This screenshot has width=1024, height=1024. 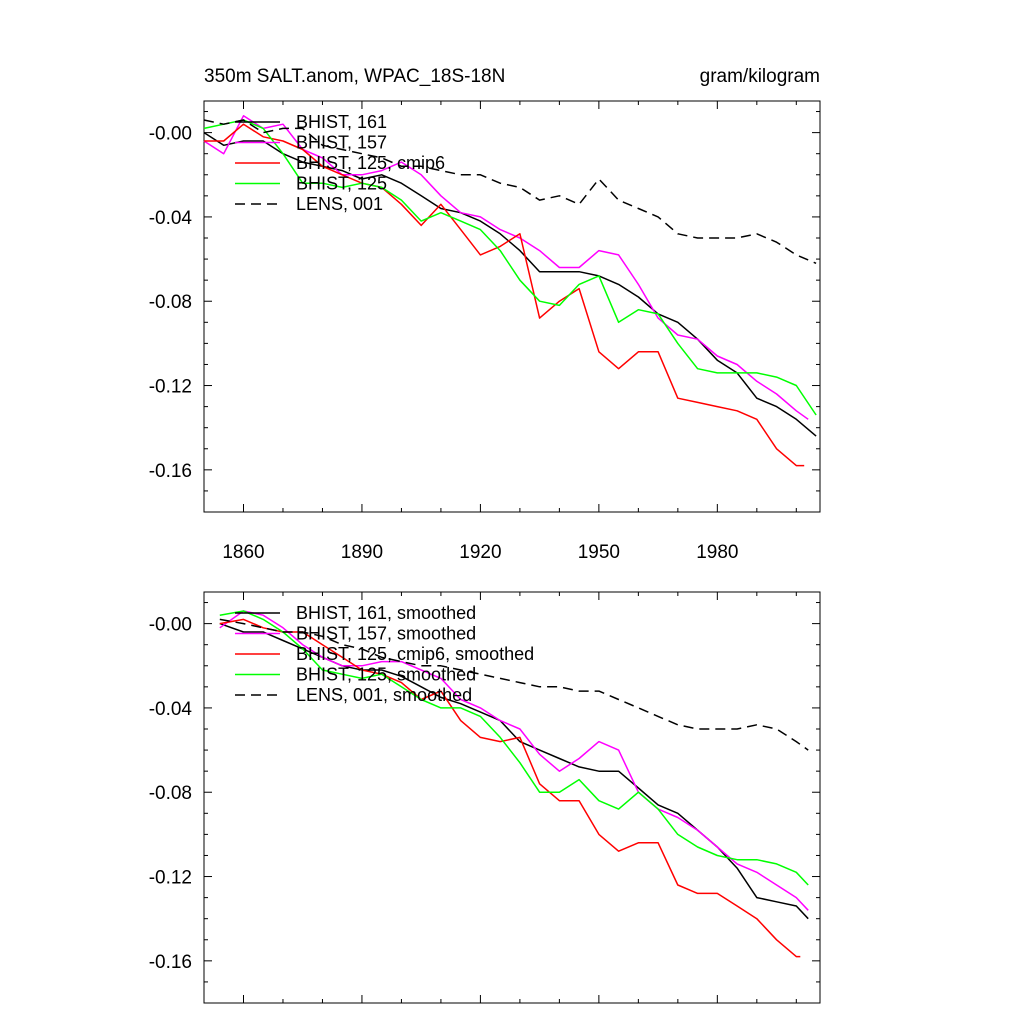 What do you see at coordinates (341, 143) in the screenshot?
I see `legend-label: BHIST, 157` at bounding box center [341, 143].